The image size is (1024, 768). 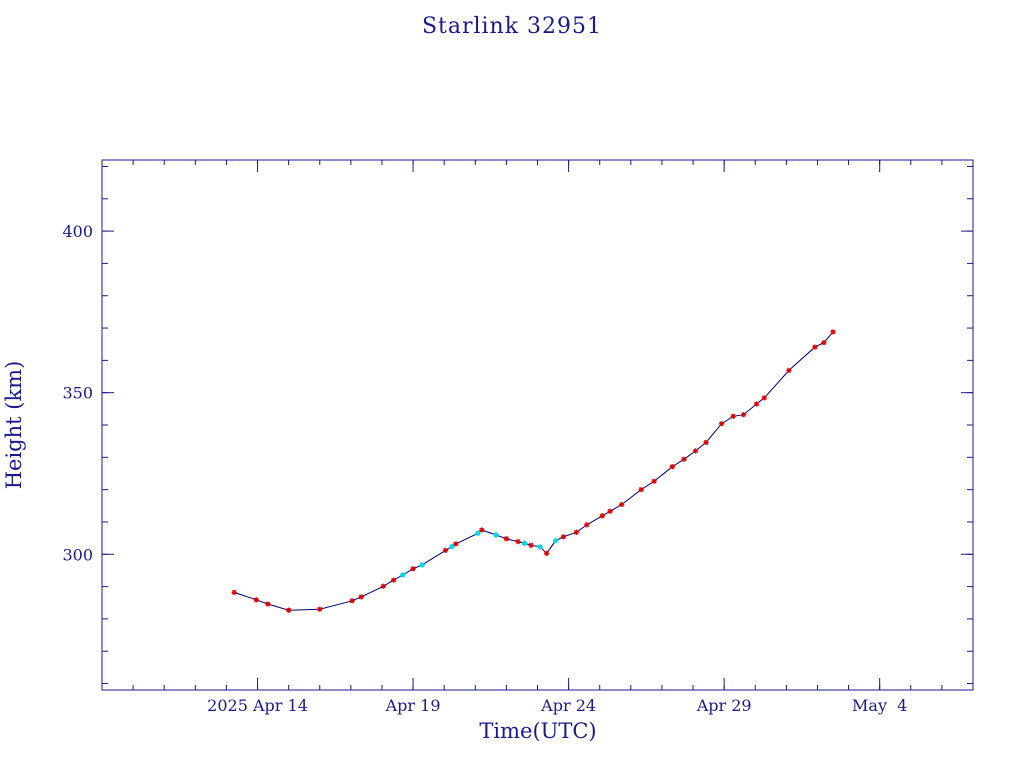 What do you see at coordinates (77, 554) in the screenshot?
I see `y-tick-label: 300` at bounding box center [77, 554].